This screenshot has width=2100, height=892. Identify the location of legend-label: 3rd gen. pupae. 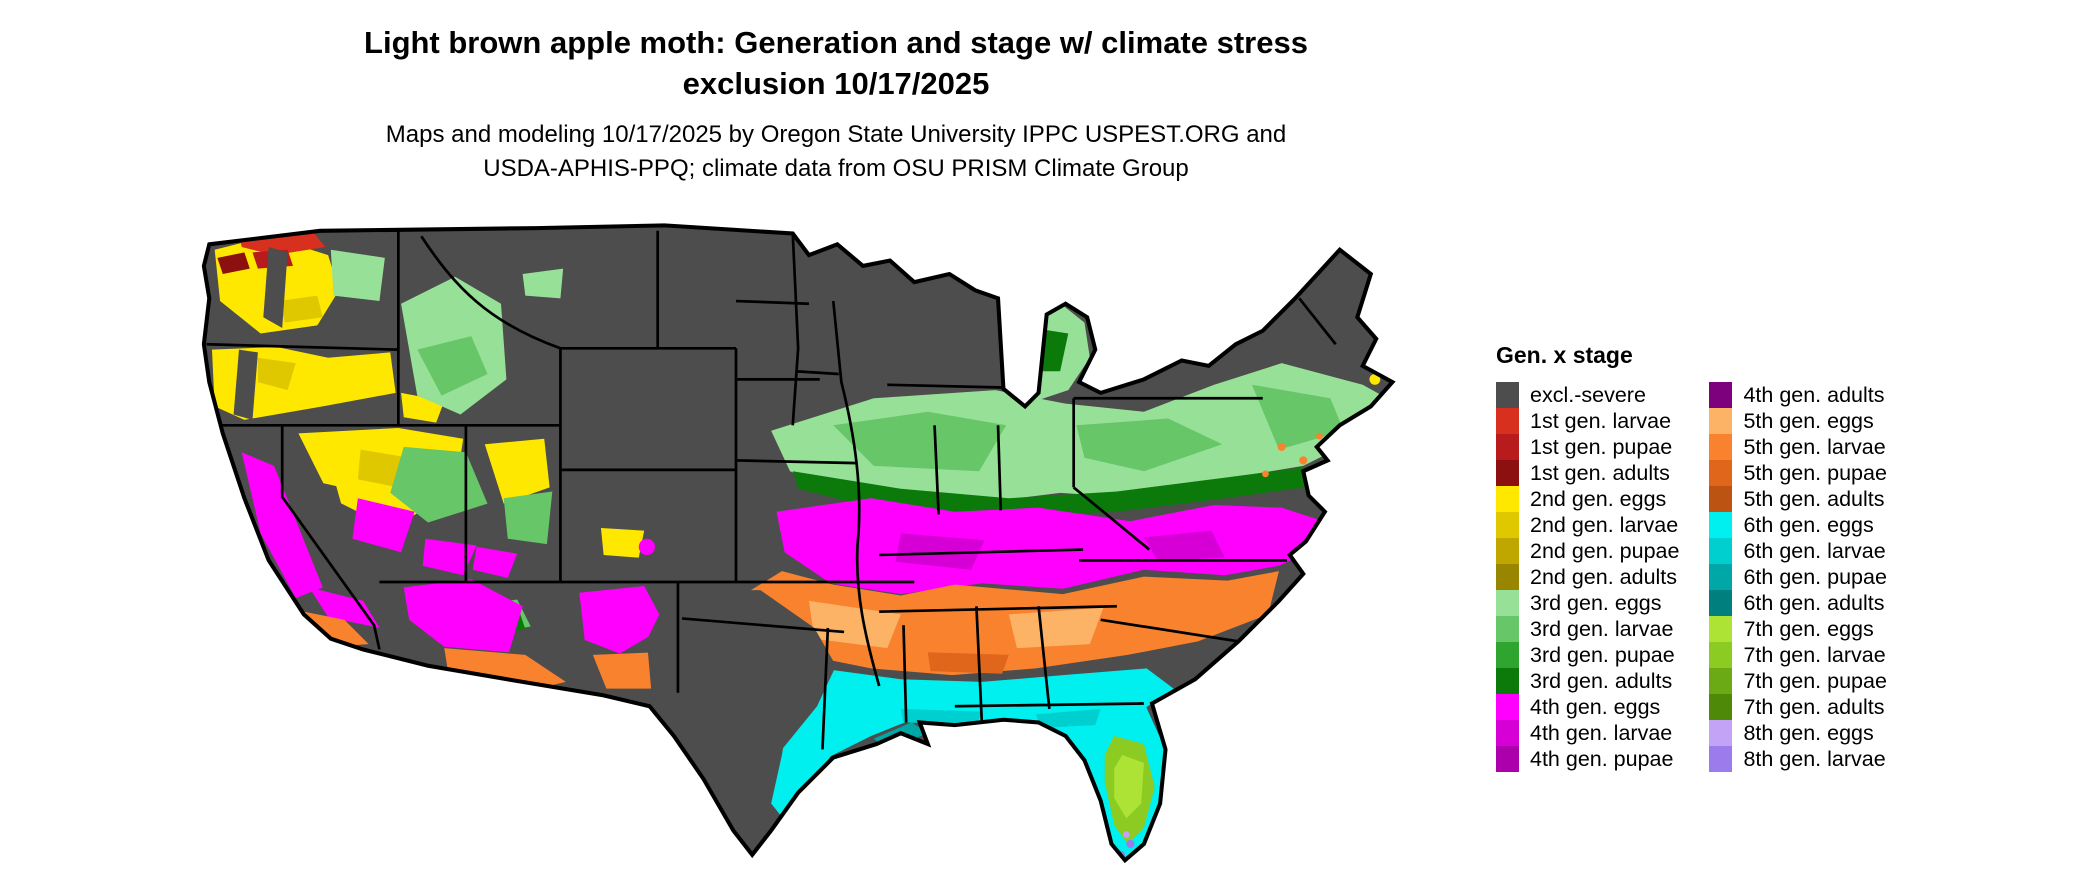
(1602, 654).